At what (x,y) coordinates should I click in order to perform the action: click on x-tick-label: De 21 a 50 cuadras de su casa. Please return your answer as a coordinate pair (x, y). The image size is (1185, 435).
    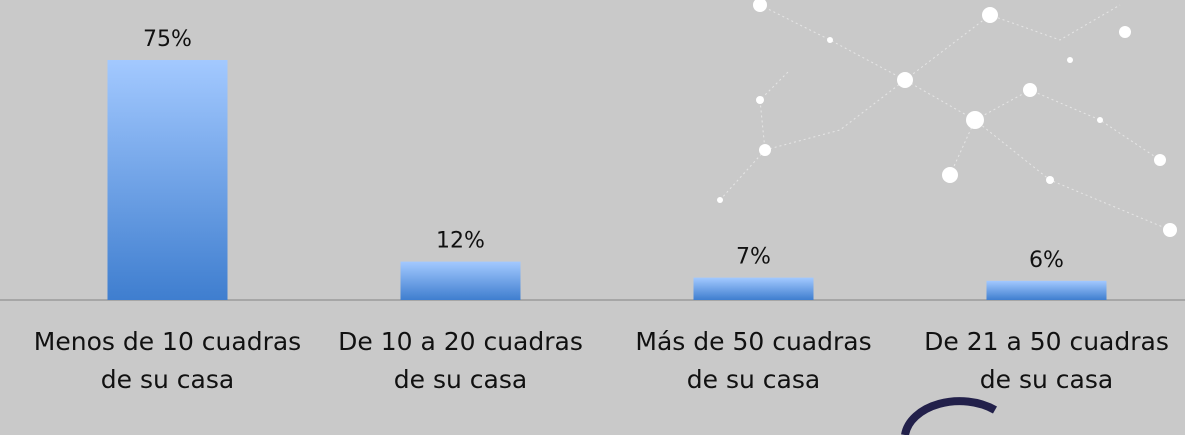
    Looking at the image, I should click on (1046, 360).